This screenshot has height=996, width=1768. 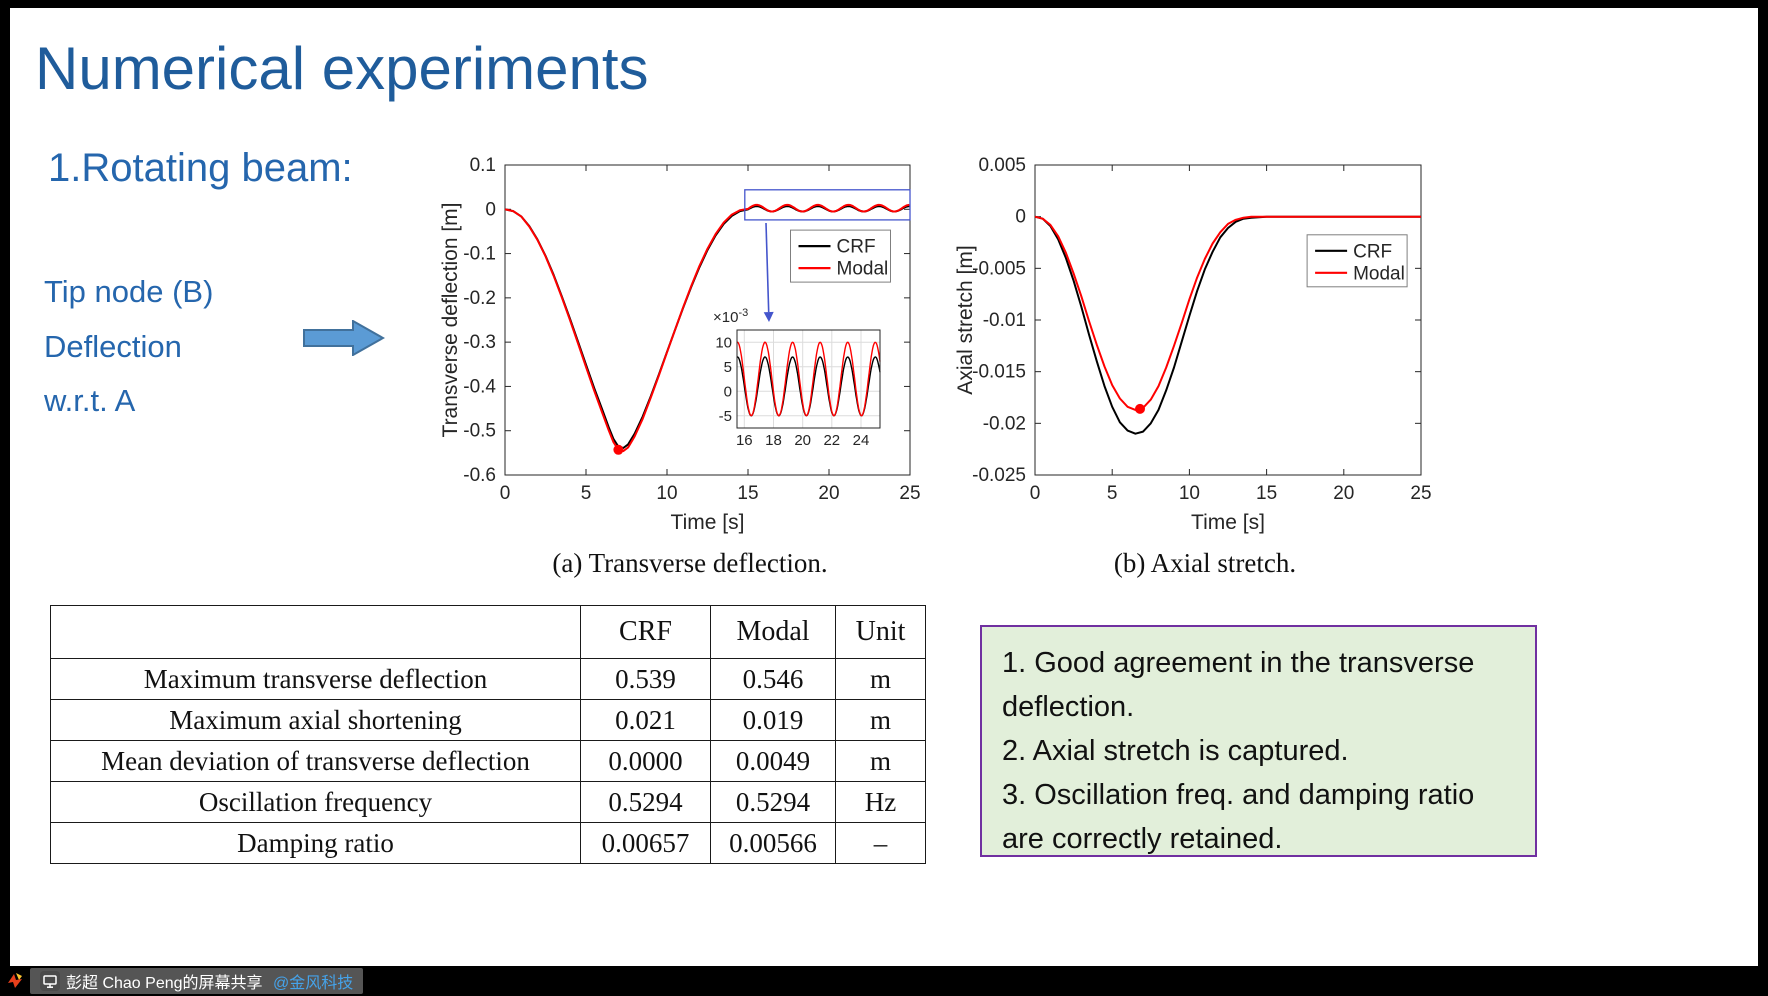 What do you see at coordinates (166, 983) in the screenshot?
I see `share-text: 彭超 Chao Peng的屏幕共享` at bounding box center [166, 983].